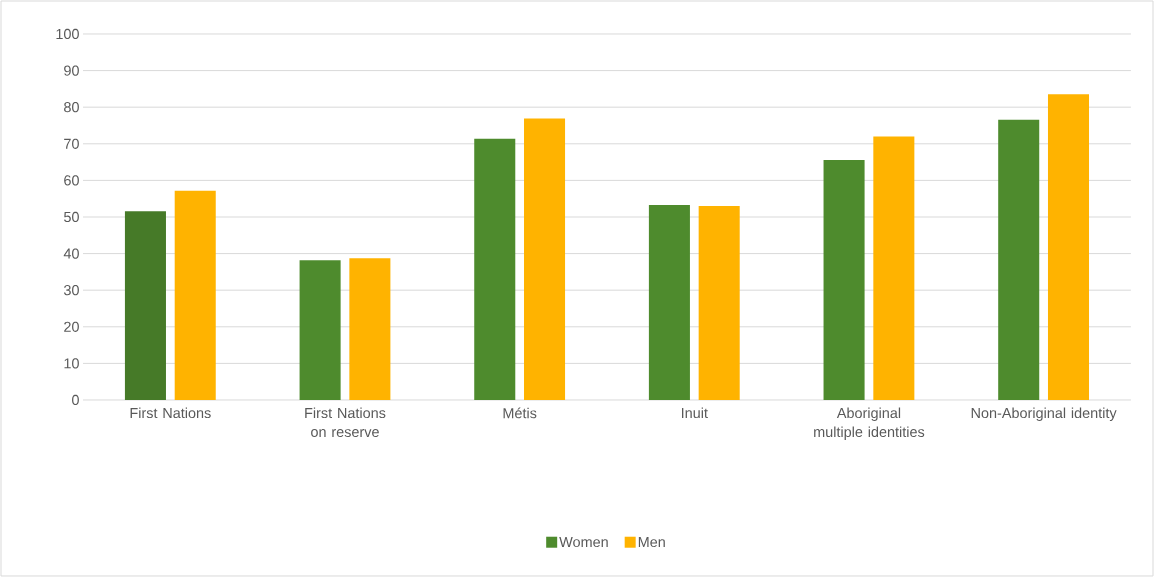  Describe the element at coordinates (67, 34) in the screenshot. I see `y-tick-label: 100` at that location.